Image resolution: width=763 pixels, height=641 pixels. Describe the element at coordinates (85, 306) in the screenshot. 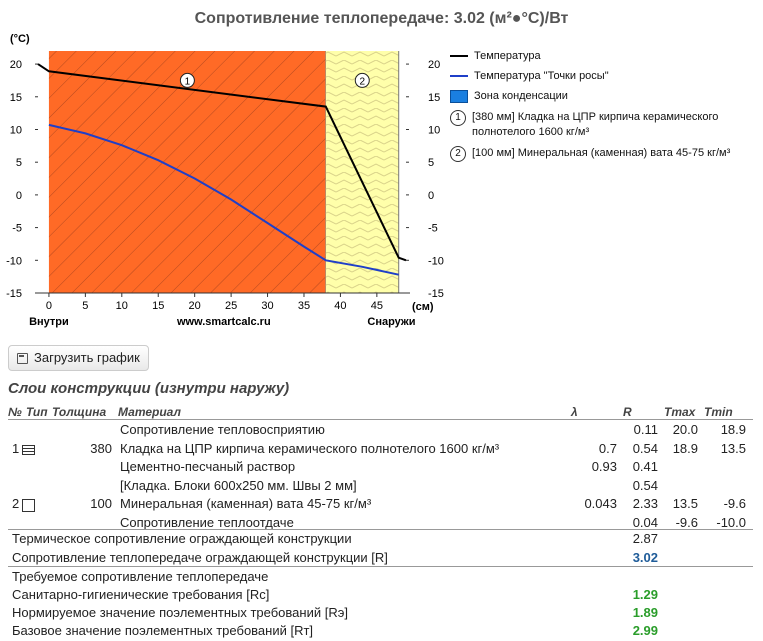

I see `x-tick-label: 5` at that location.